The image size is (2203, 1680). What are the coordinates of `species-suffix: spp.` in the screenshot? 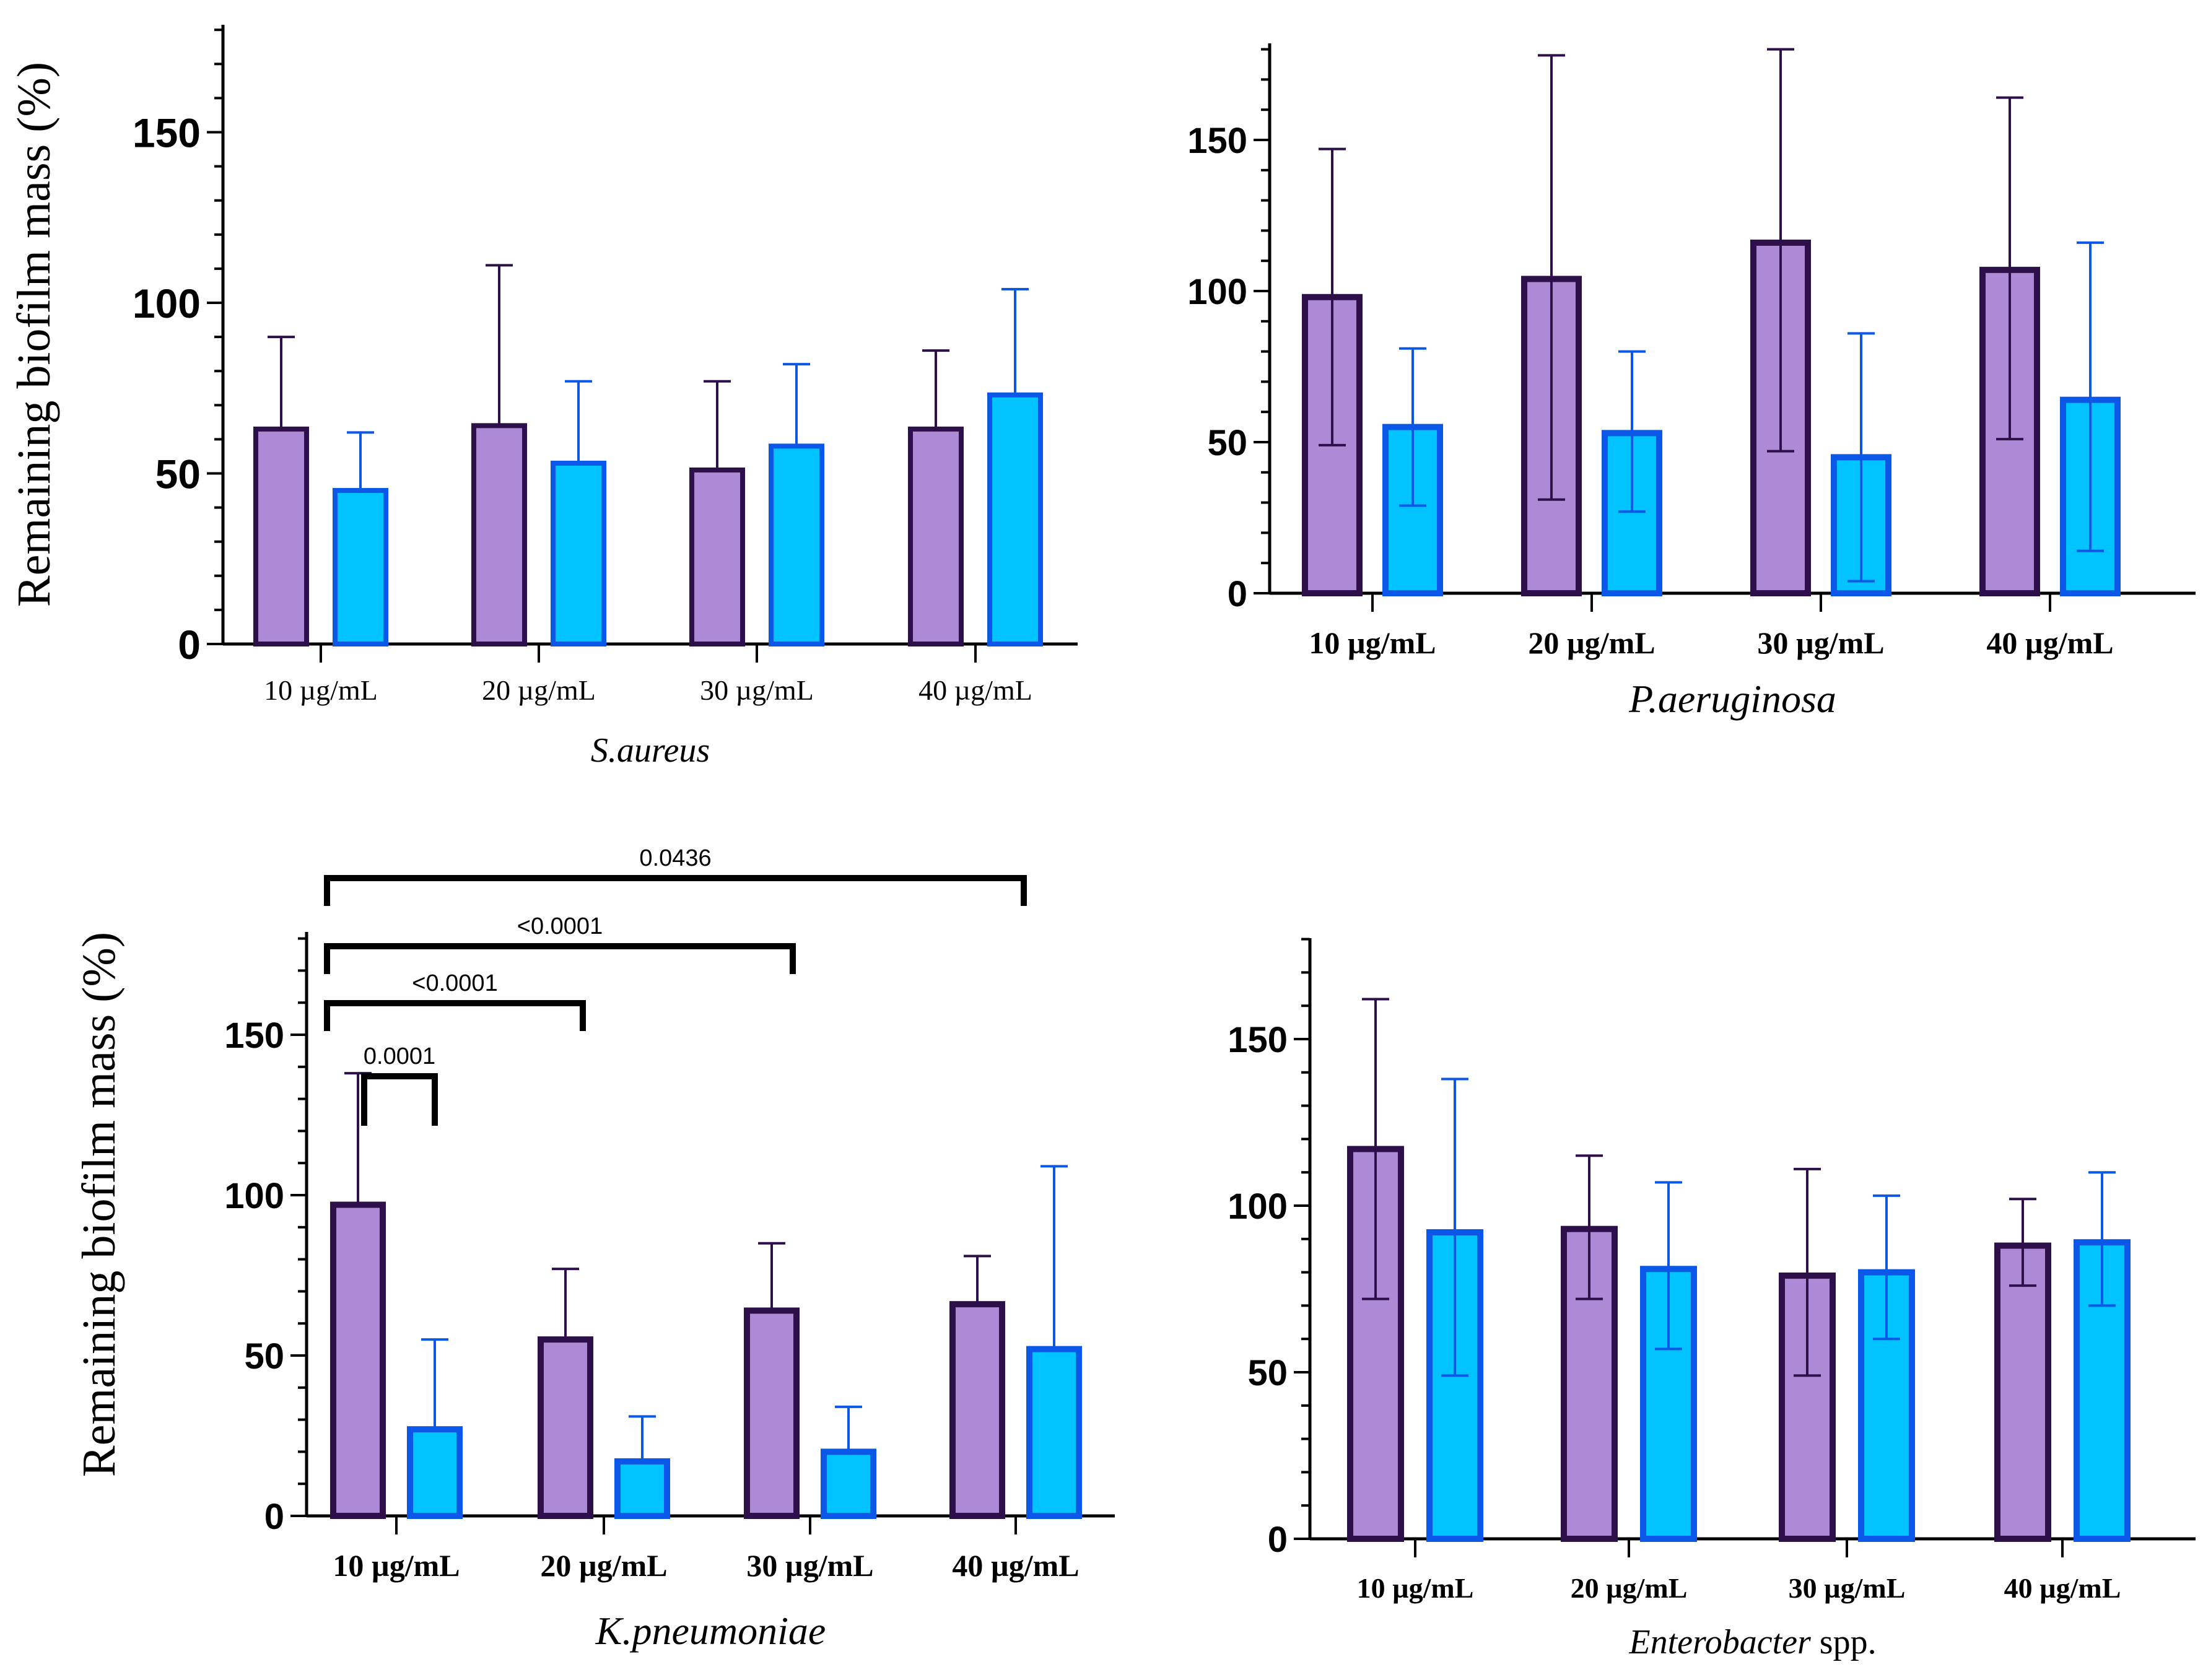 It's located at (1844, 1642).